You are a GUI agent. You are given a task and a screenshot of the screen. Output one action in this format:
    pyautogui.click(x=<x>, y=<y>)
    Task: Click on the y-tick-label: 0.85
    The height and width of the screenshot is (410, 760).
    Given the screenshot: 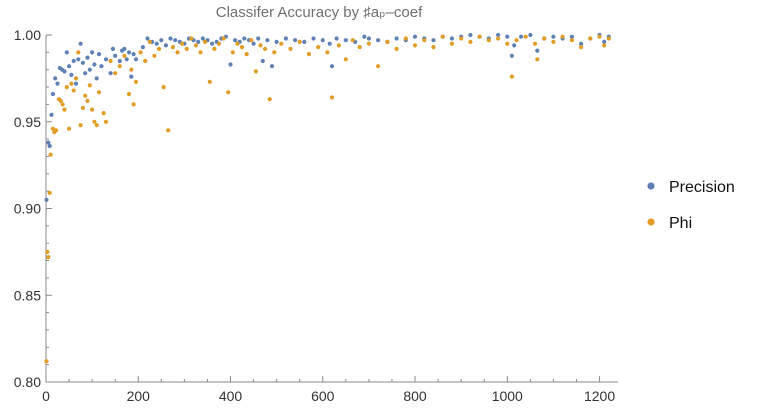 What is the action you would take?
    pyautogui.click(x=27, y=295)
    